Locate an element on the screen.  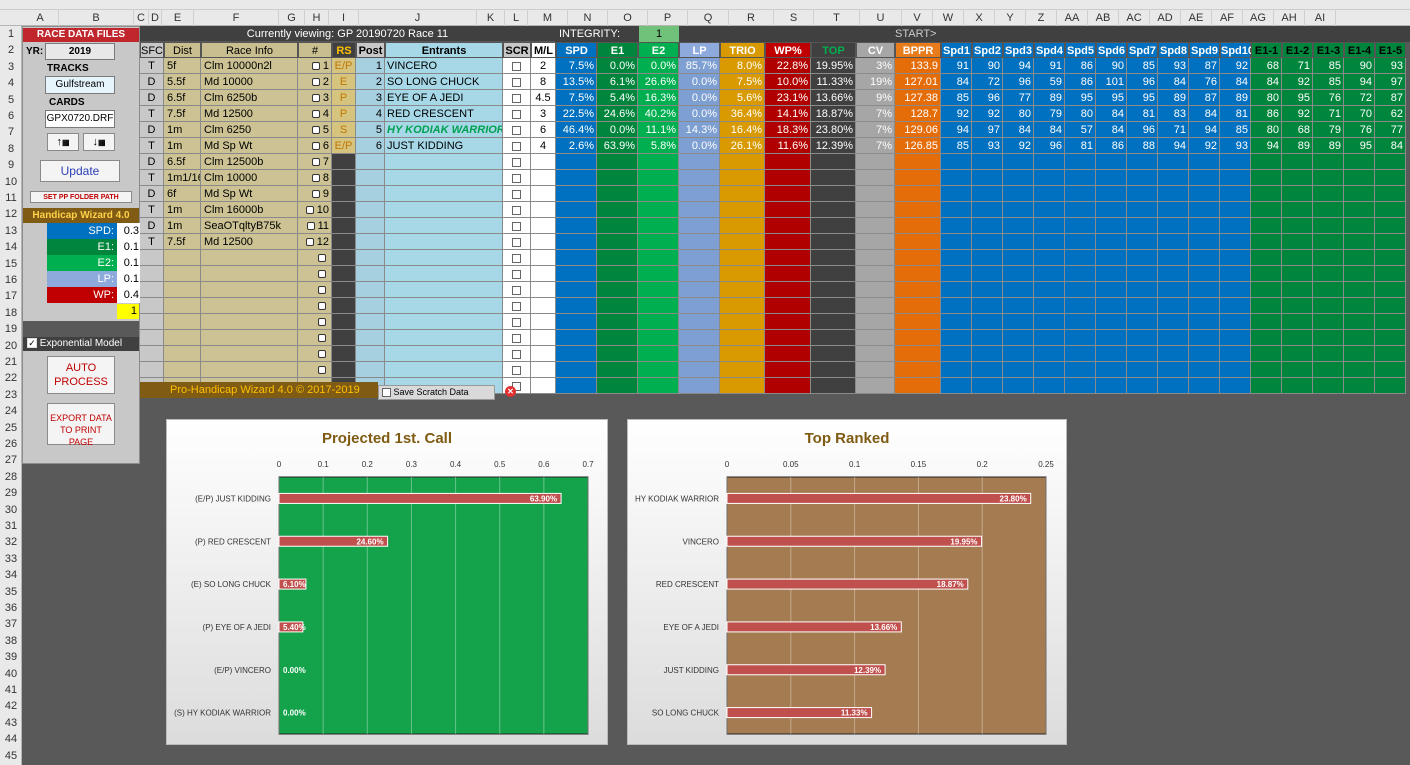
column-header: AA is located at coordinates (1072, 18).